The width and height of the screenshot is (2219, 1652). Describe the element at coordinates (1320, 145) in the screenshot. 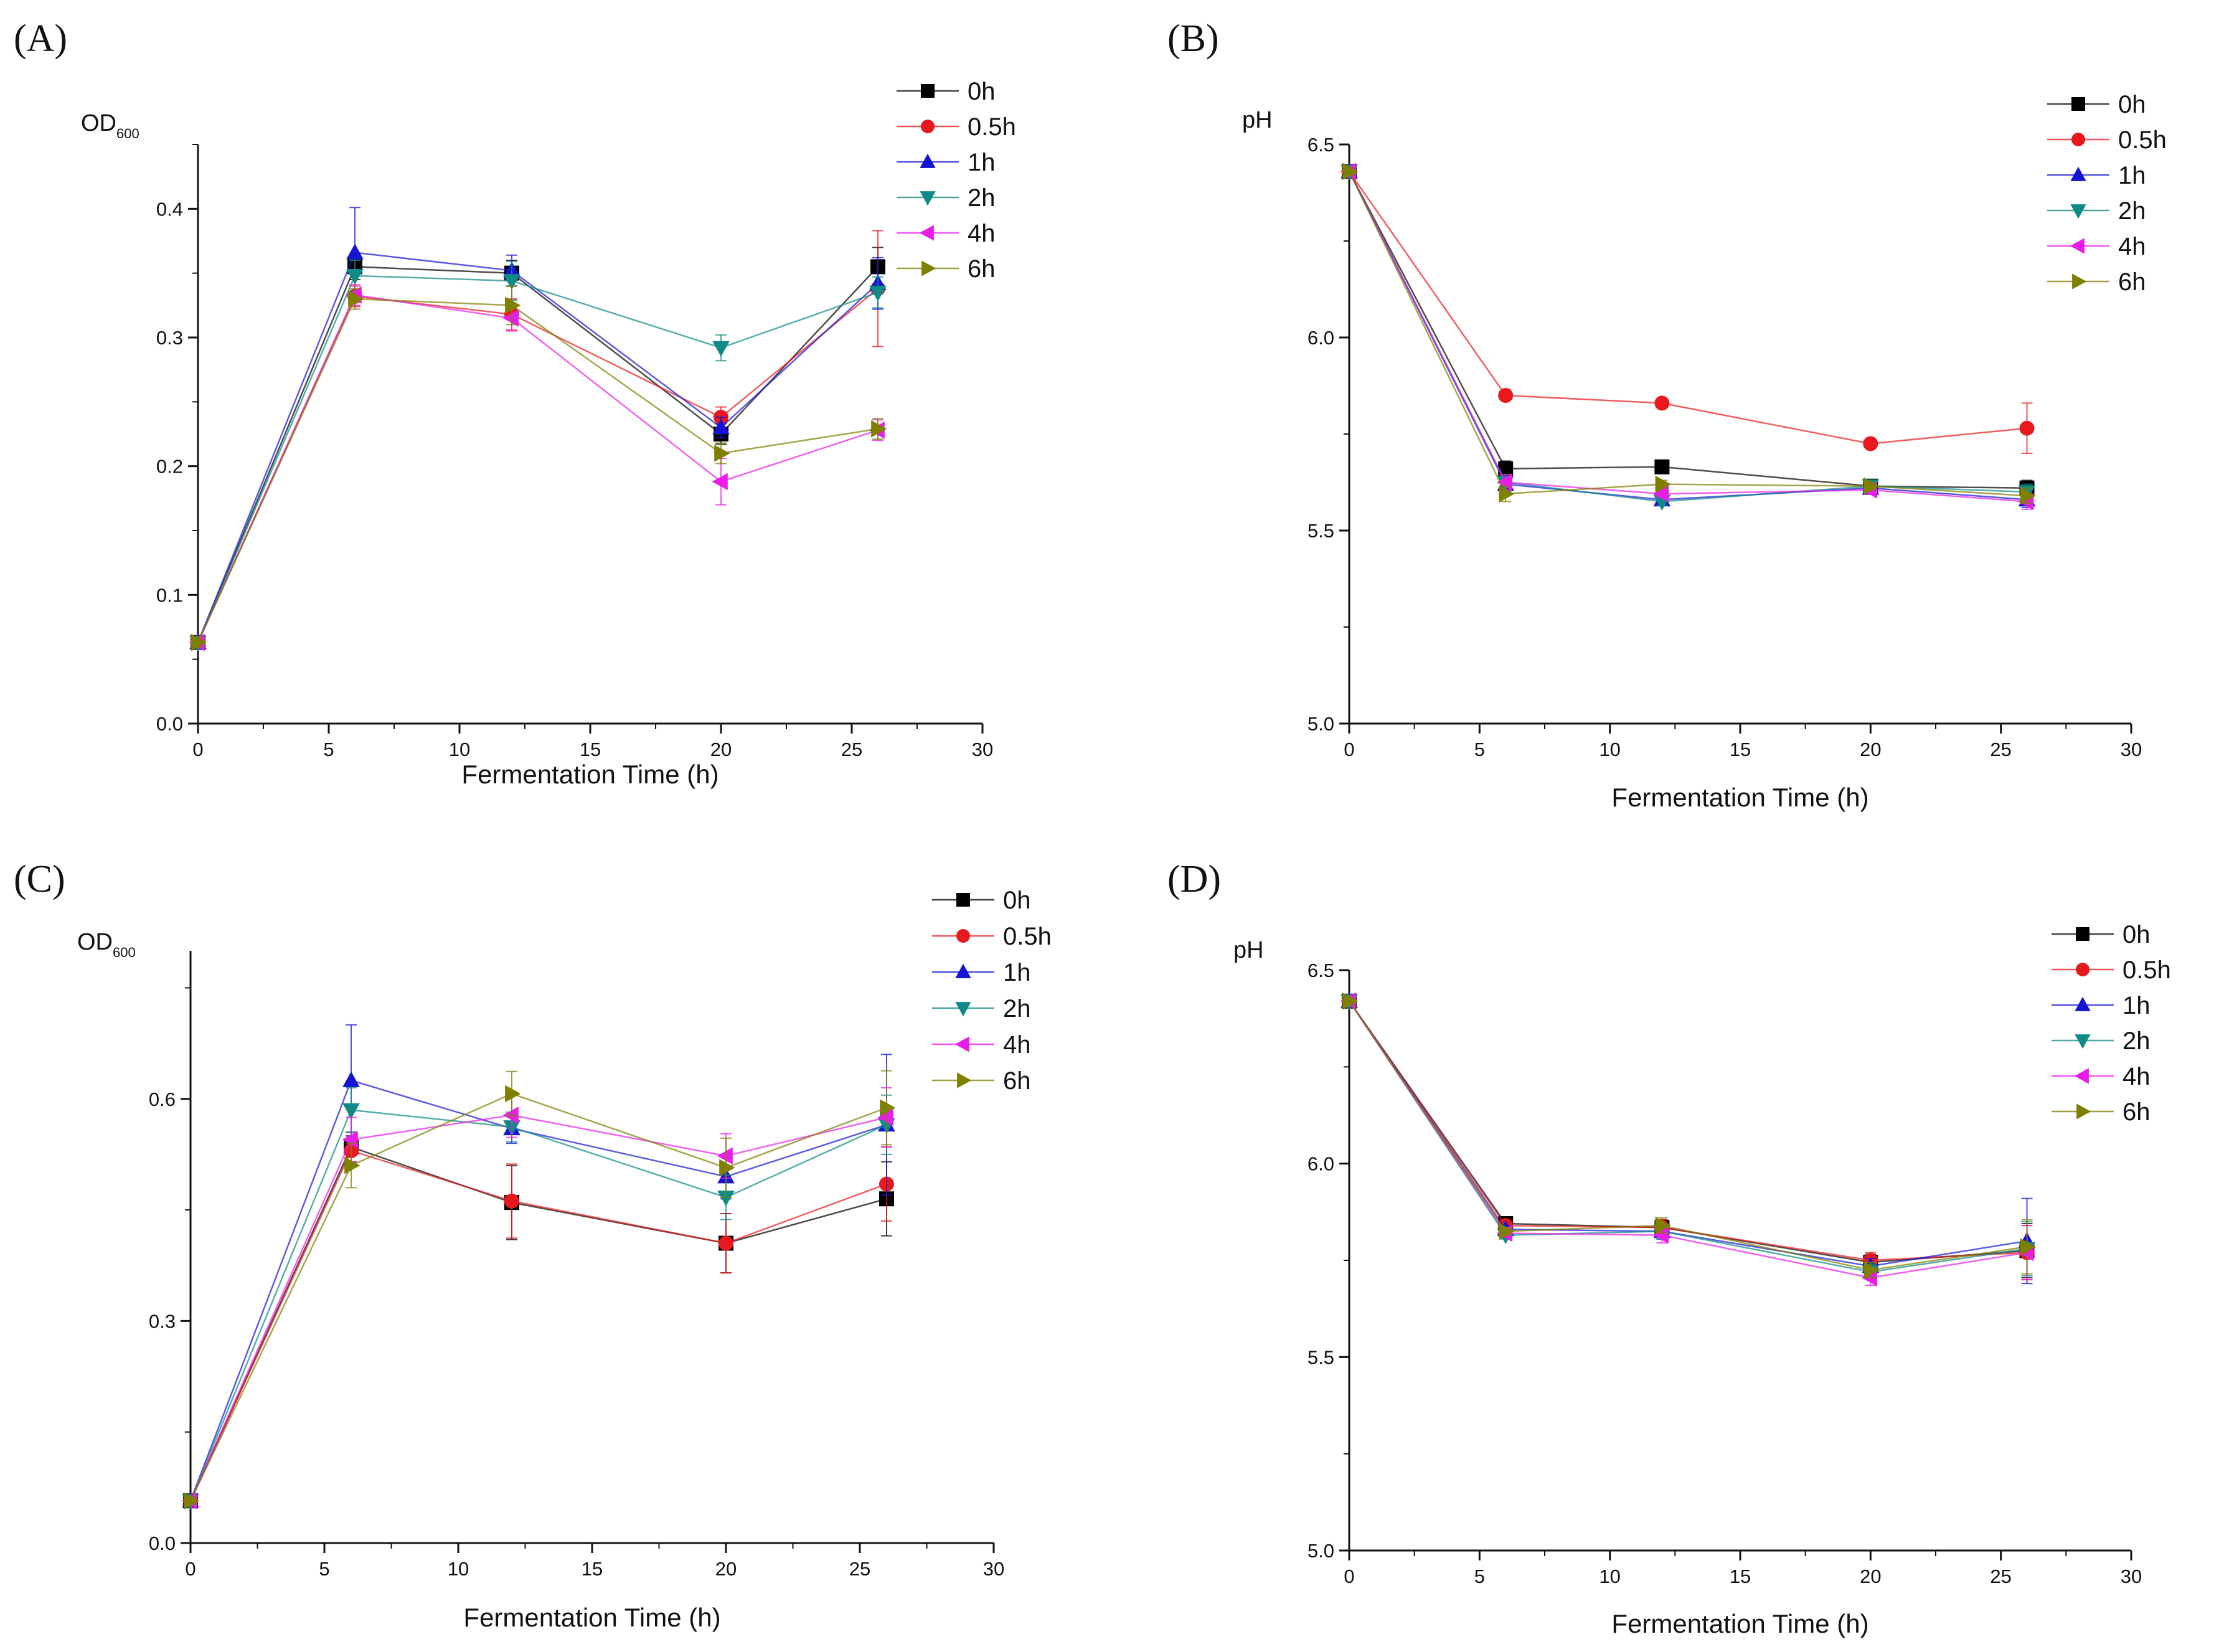

I see `y-tick-label: 6.5` at that location.